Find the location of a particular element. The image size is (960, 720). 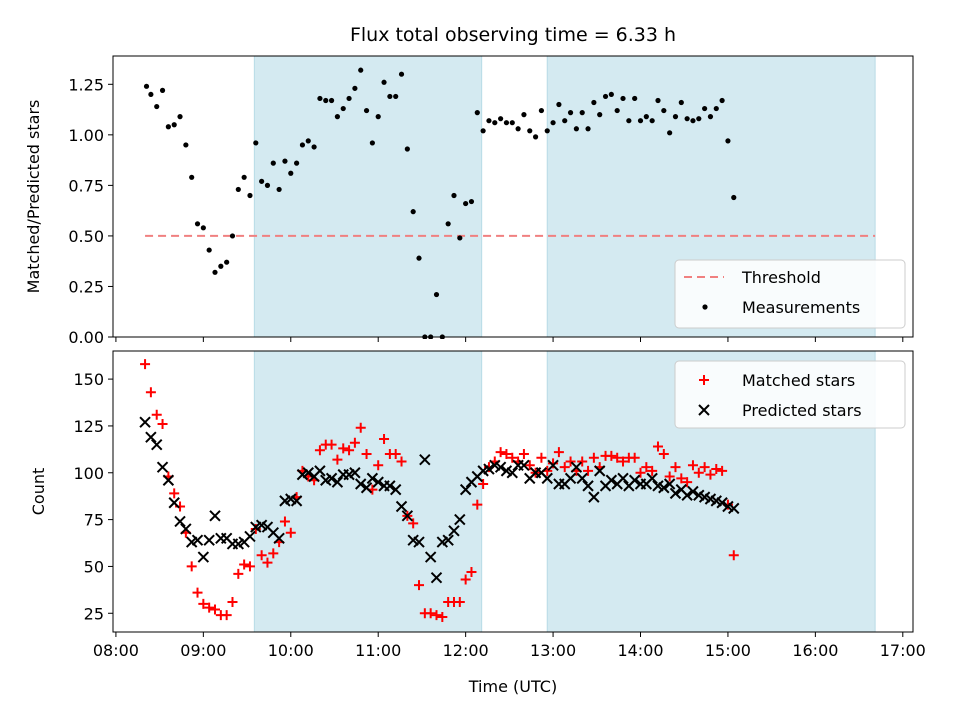

x-tick-label: 16:00 is located at coordinates (815, 650).